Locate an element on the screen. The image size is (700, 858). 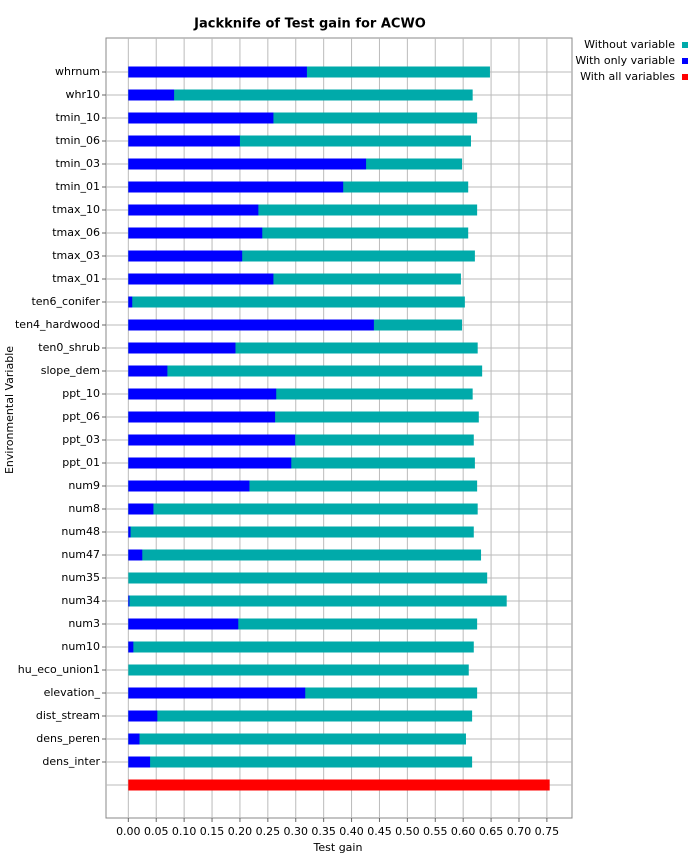
y-tick-label: slope_dem is located at coordinates (70, 370).